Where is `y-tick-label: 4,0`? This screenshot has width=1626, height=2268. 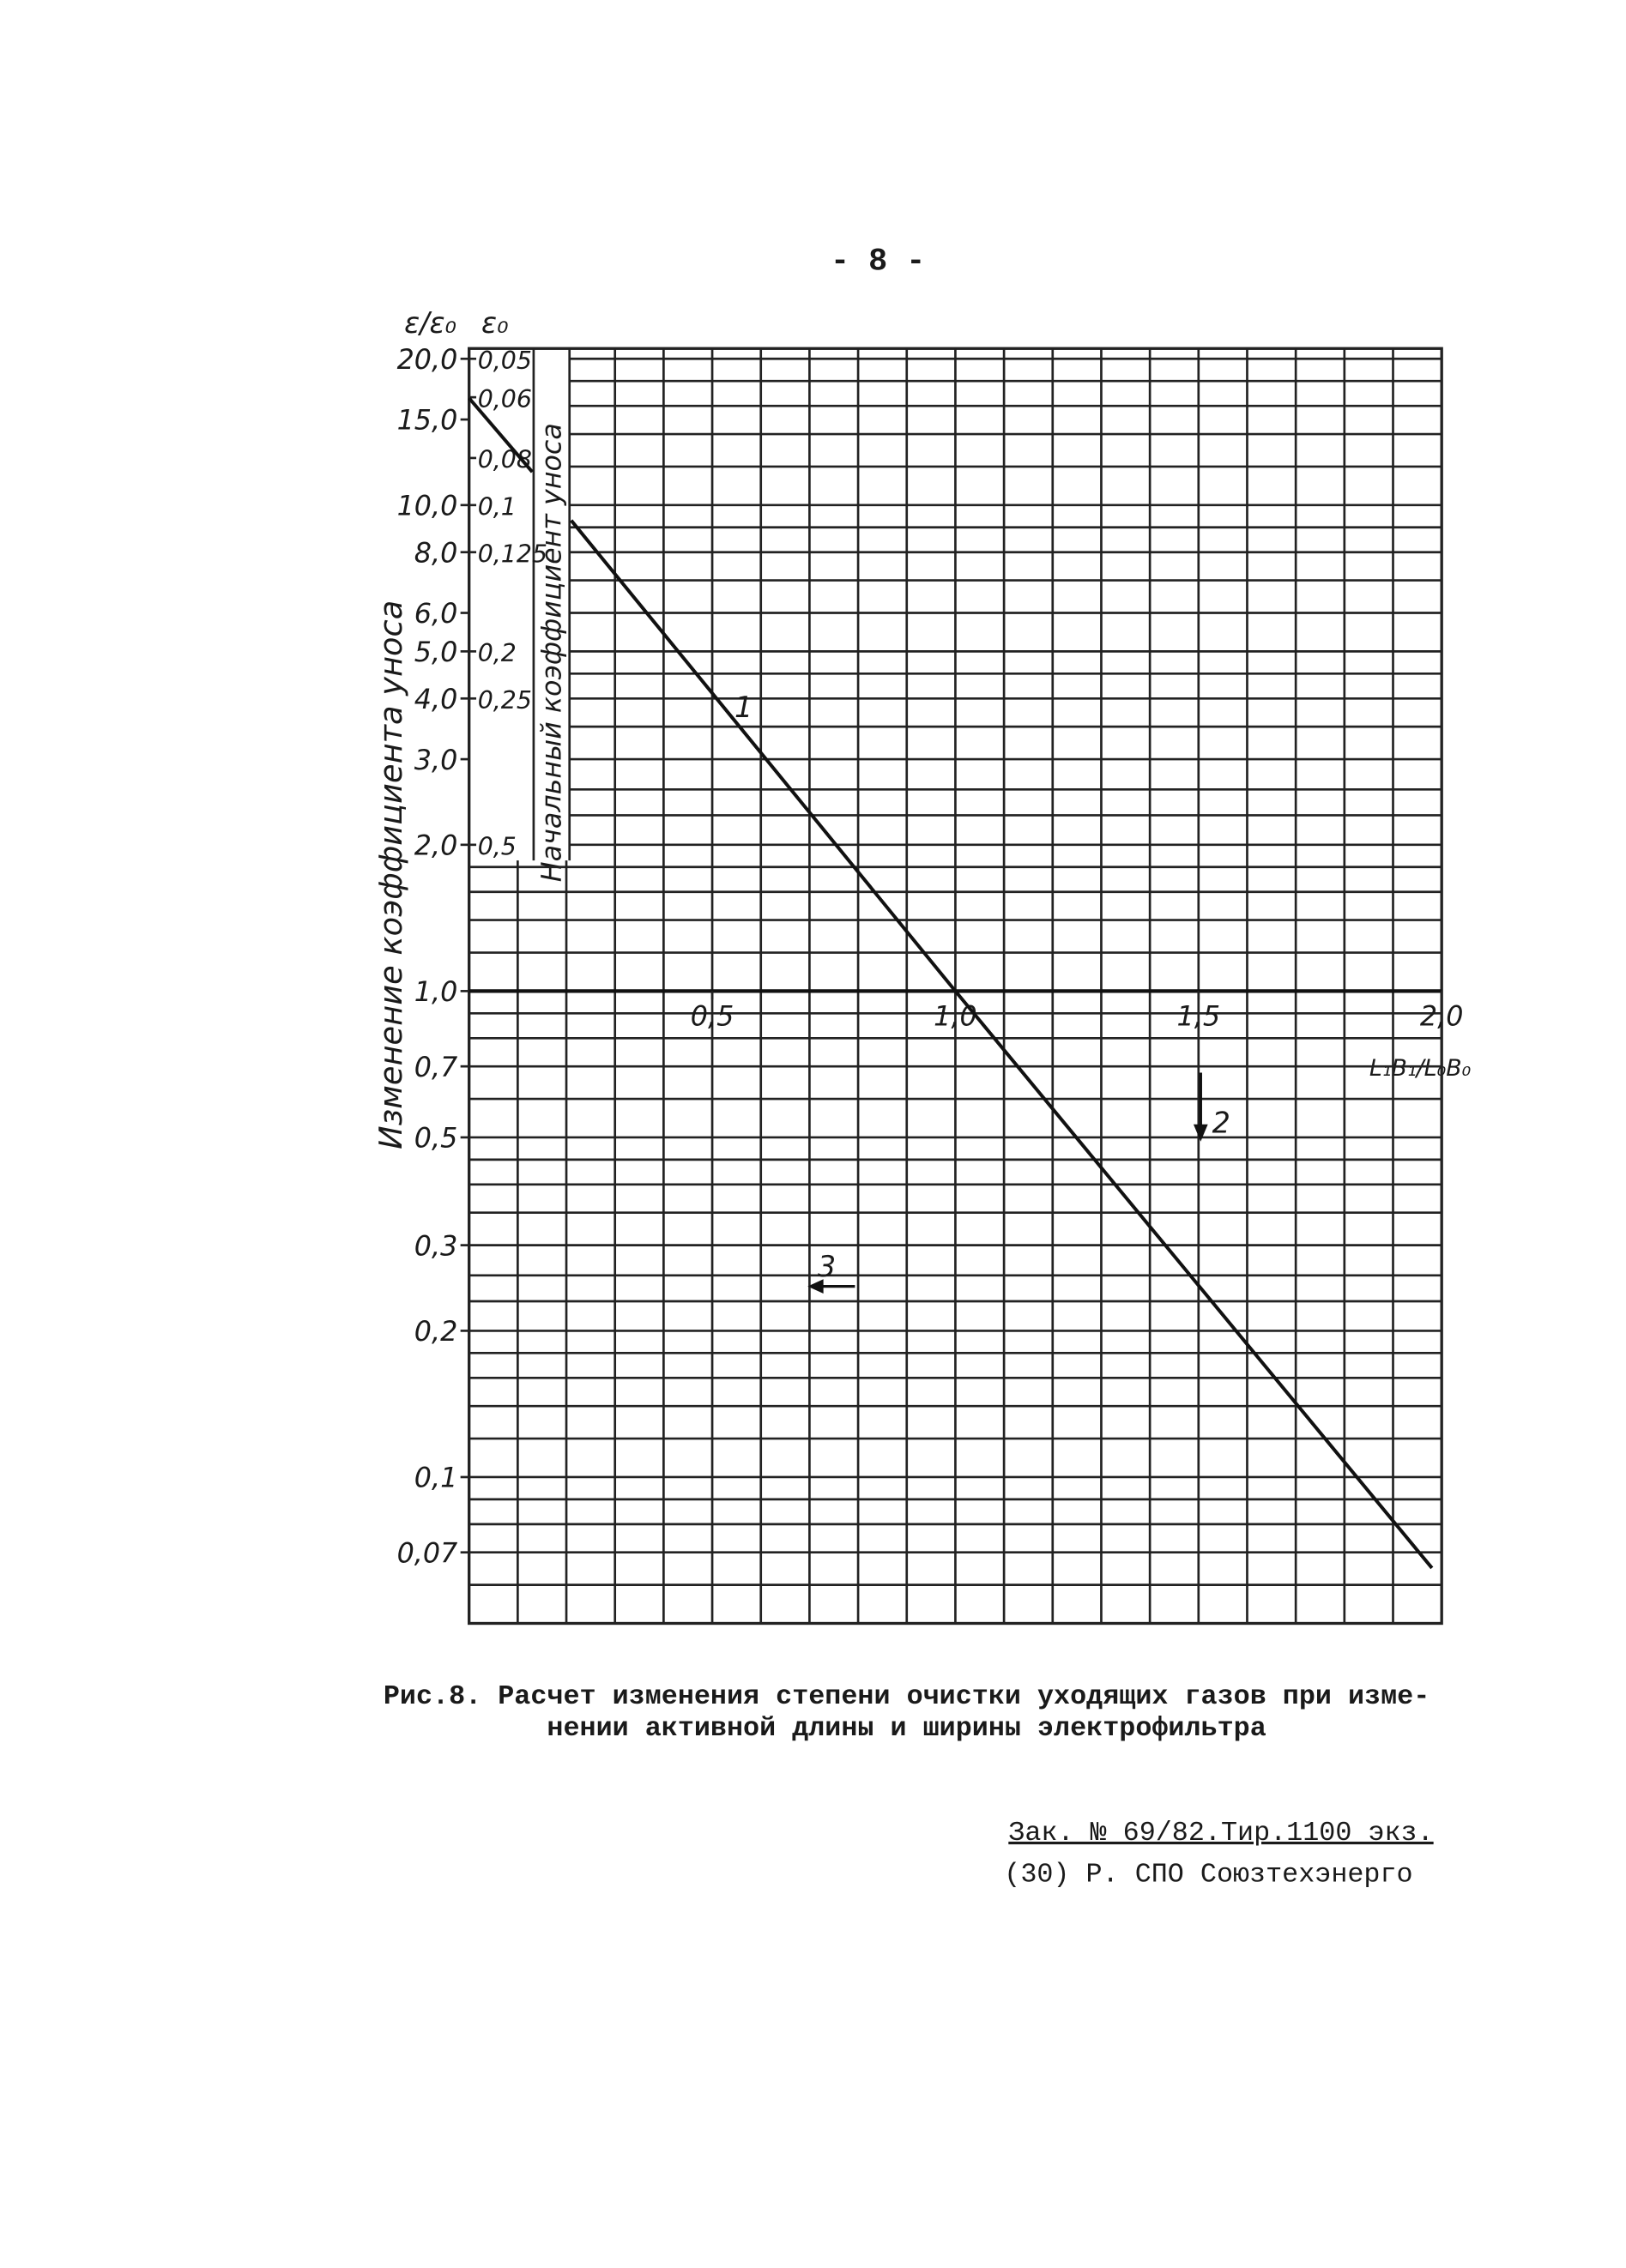
y-tick-label: 4,0 is located at coordinates (436, 700).